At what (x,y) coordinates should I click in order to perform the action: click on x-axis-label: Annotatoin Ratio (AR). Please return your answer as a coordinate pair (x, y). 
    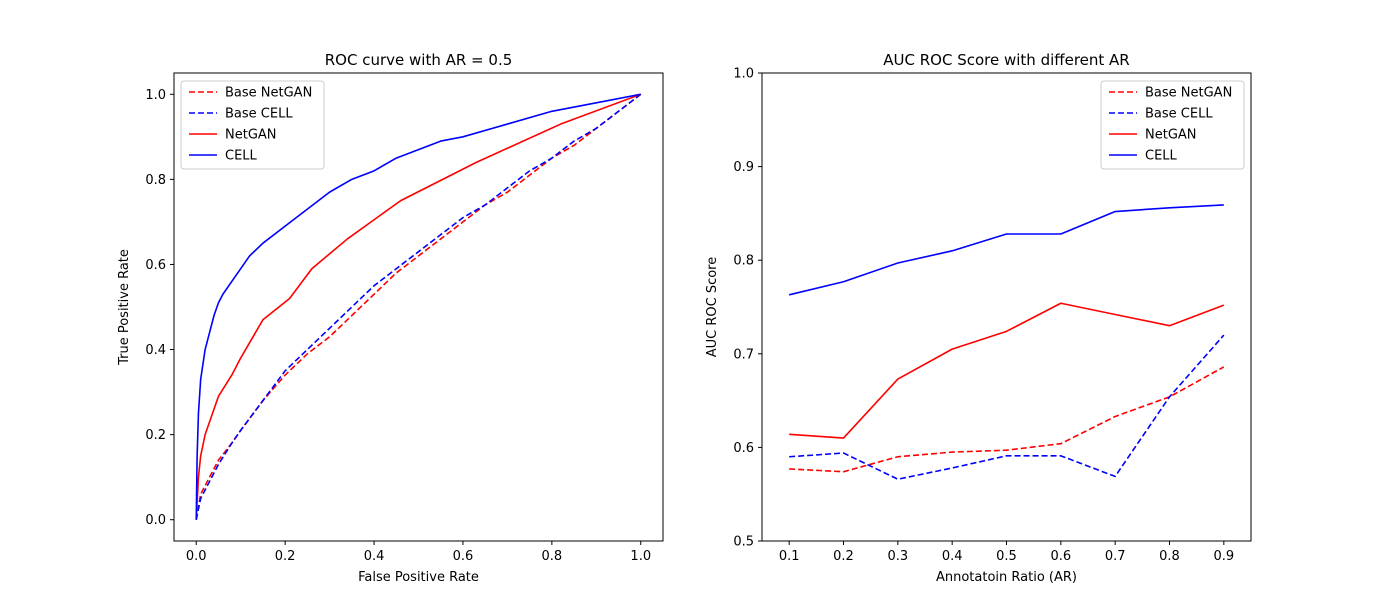
    Looking at the image, I should click on (1006, 577).